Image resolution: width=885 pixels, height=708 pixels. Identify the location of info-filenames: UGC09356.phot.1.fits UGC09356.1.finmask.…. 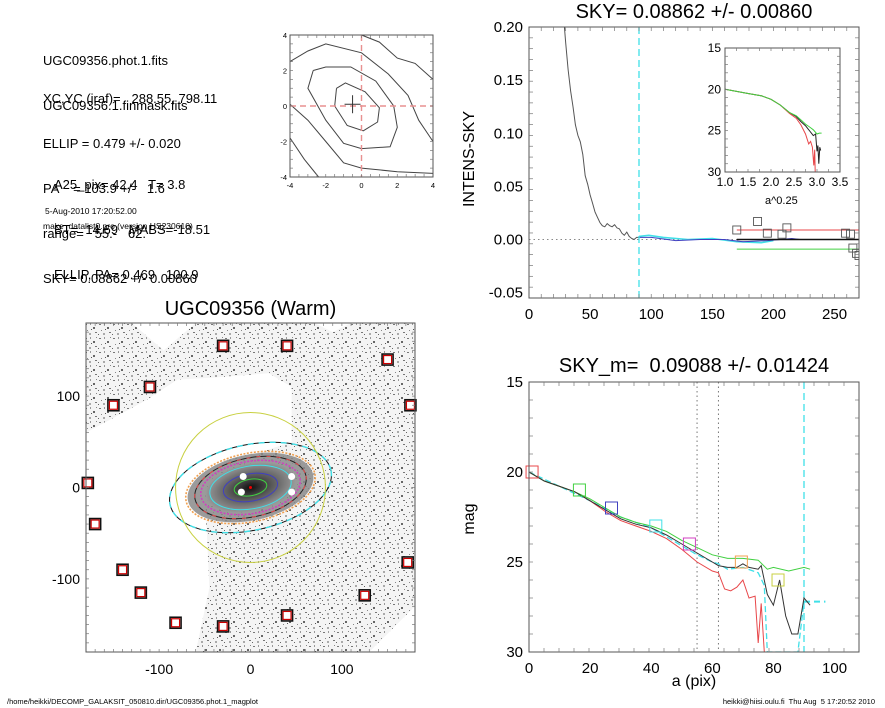
(115, 75).